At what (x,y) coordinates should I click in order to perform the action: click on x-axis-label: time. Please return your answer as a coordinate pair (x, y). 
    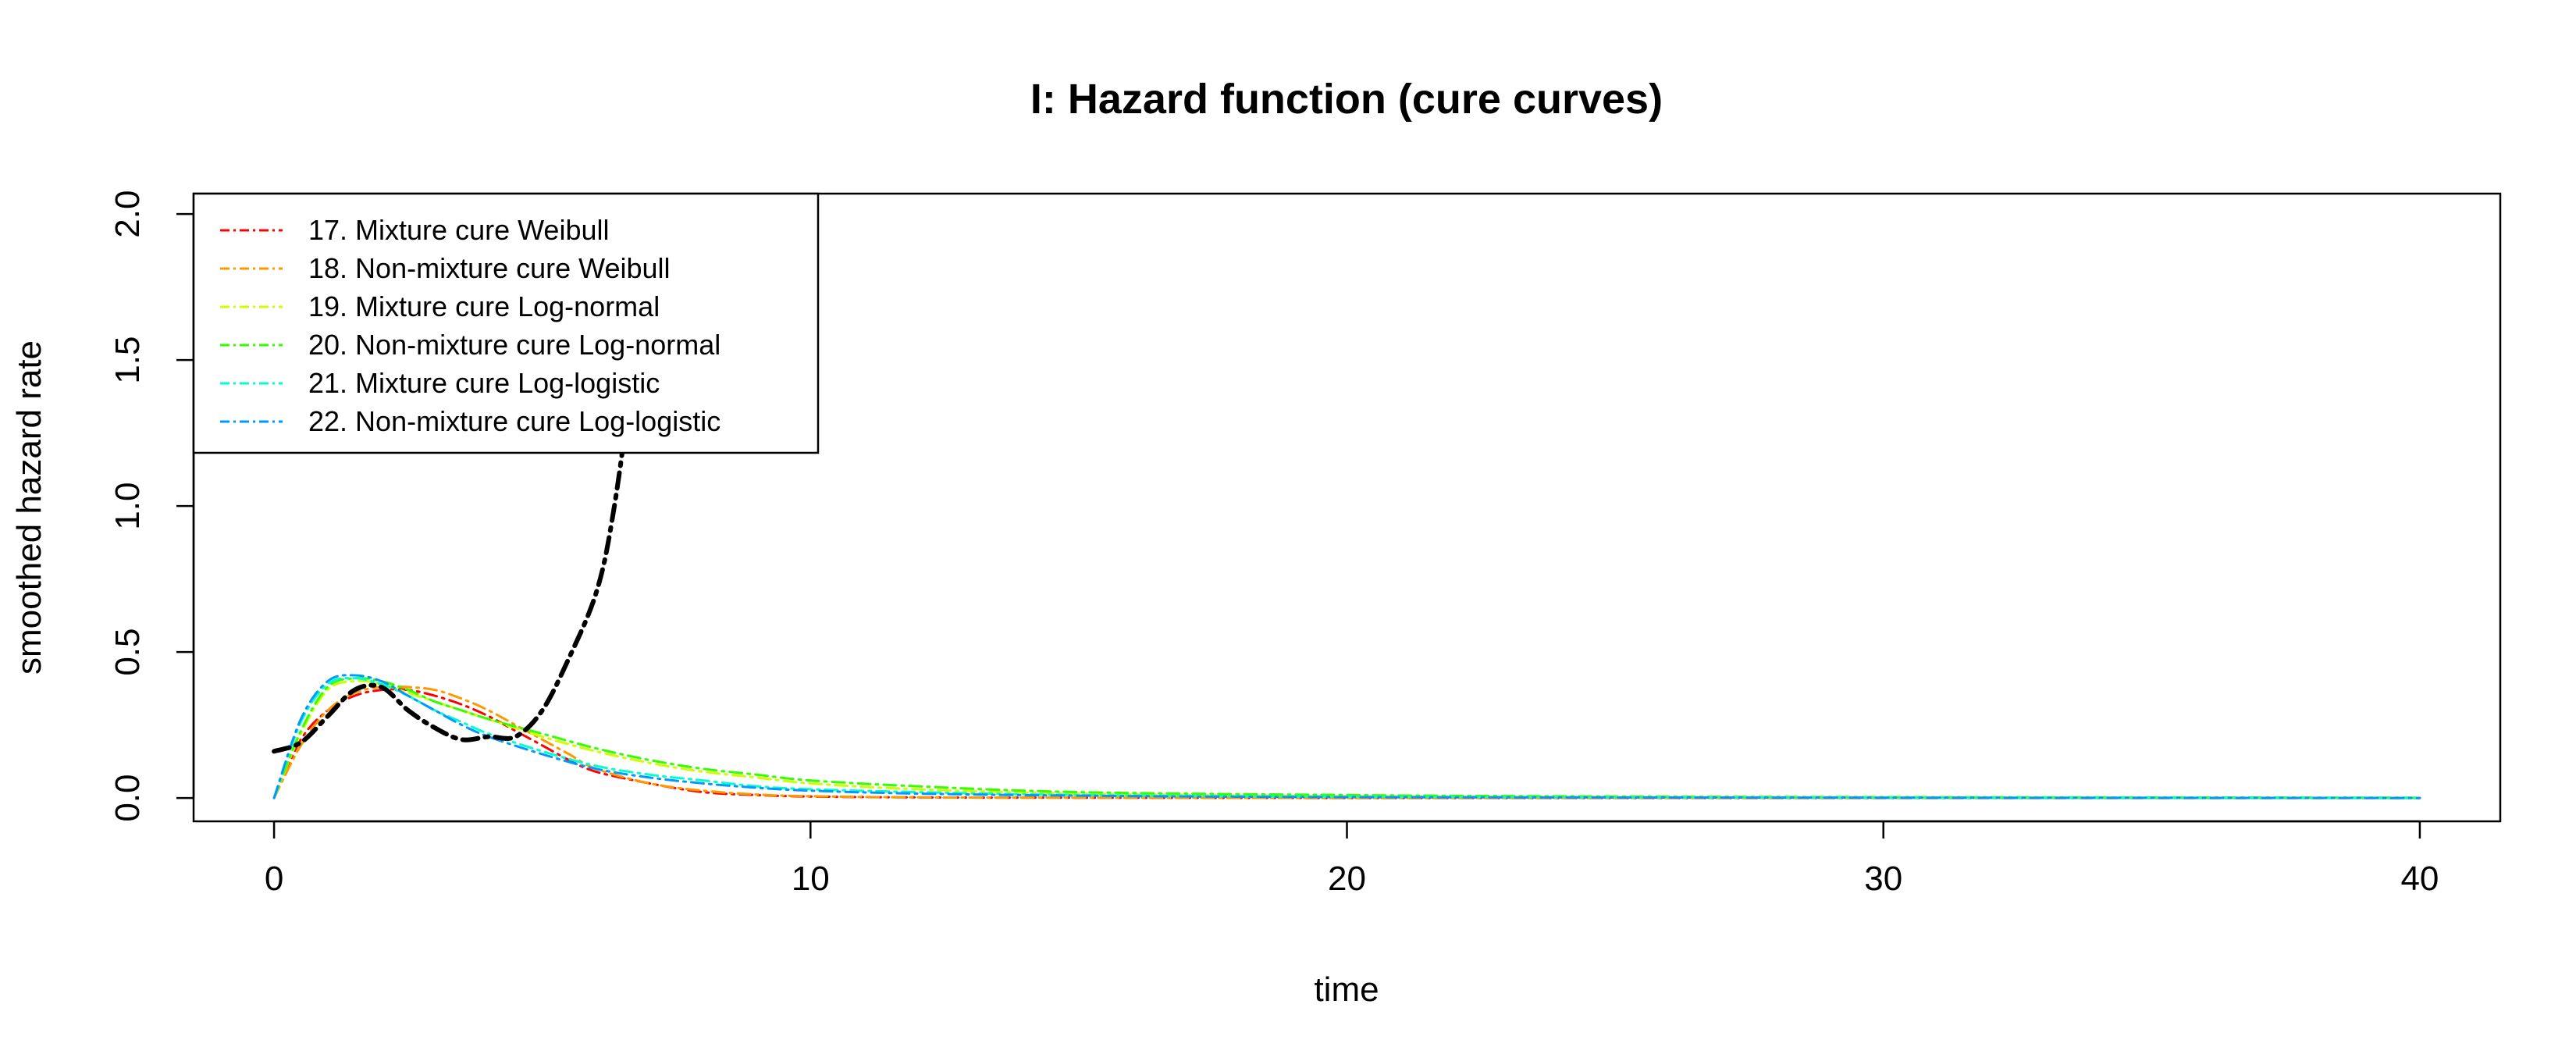
    Looking at the image, I should click on (1346, 989).